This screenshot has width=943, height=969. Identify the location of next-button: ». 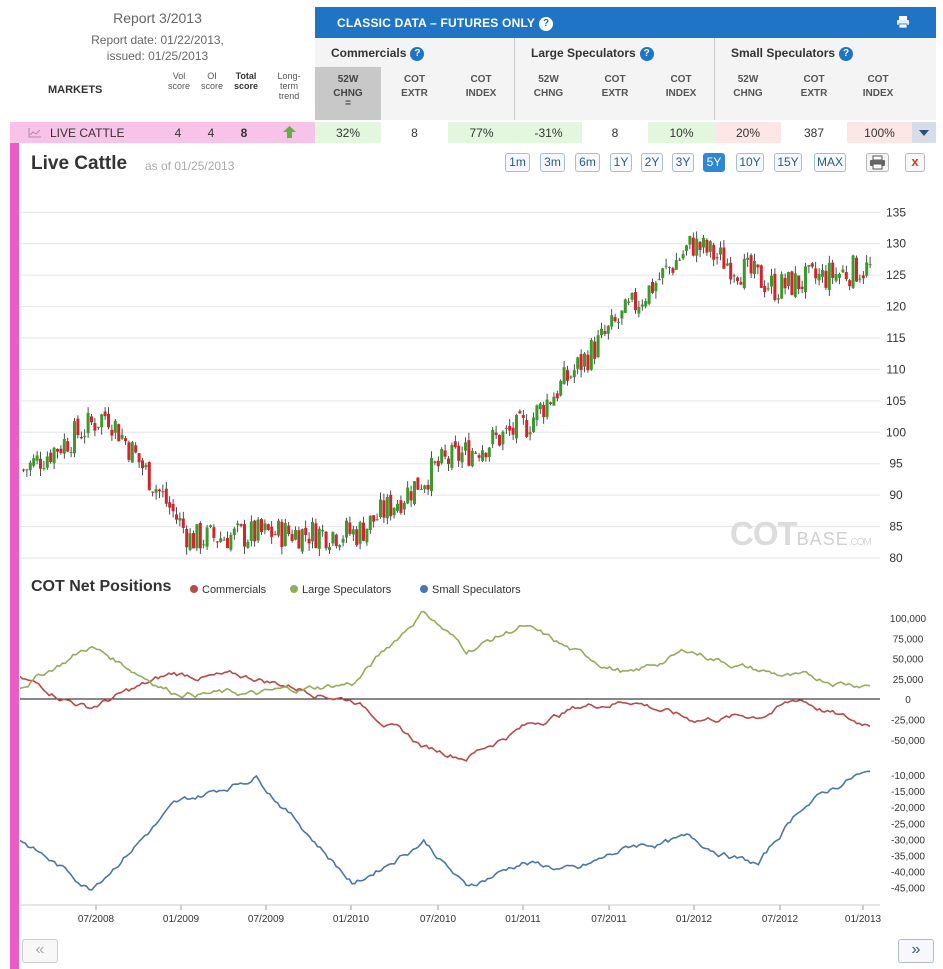
(916, 951).